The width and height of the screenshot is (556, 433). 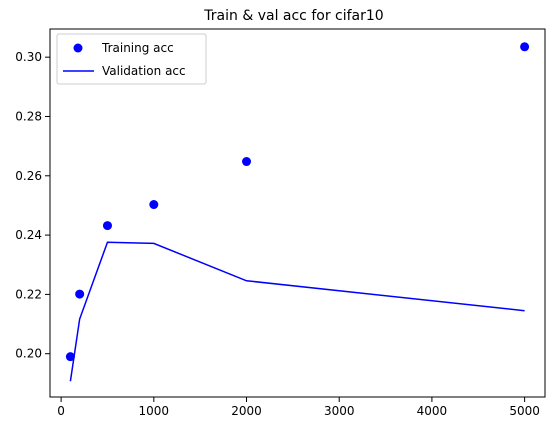 What do you see at coordinates (154, 411) in the screenshot?
I see `x-tick-label: 1000` at bounding box center [154, 411].